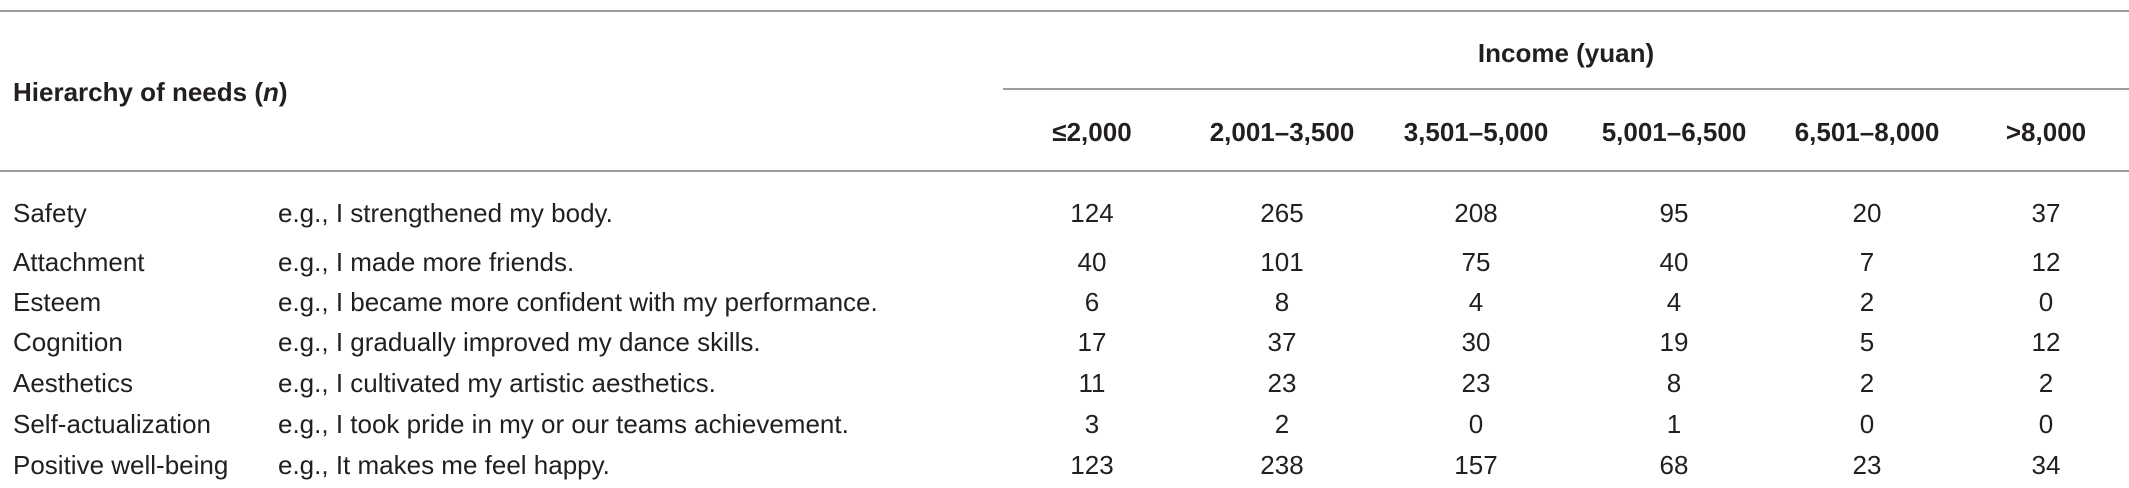 The height and width of the screenshot is (488, 2129). I want to click on count-cell: 123, so click(1092, 465).